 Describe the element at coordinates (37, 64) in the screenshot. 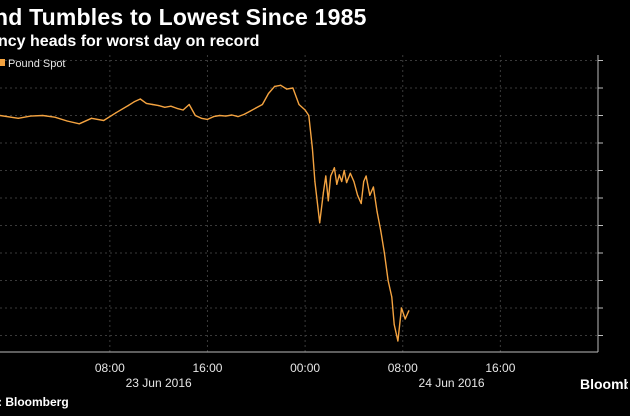

I see `legend-label: Pound Spot` at that location.